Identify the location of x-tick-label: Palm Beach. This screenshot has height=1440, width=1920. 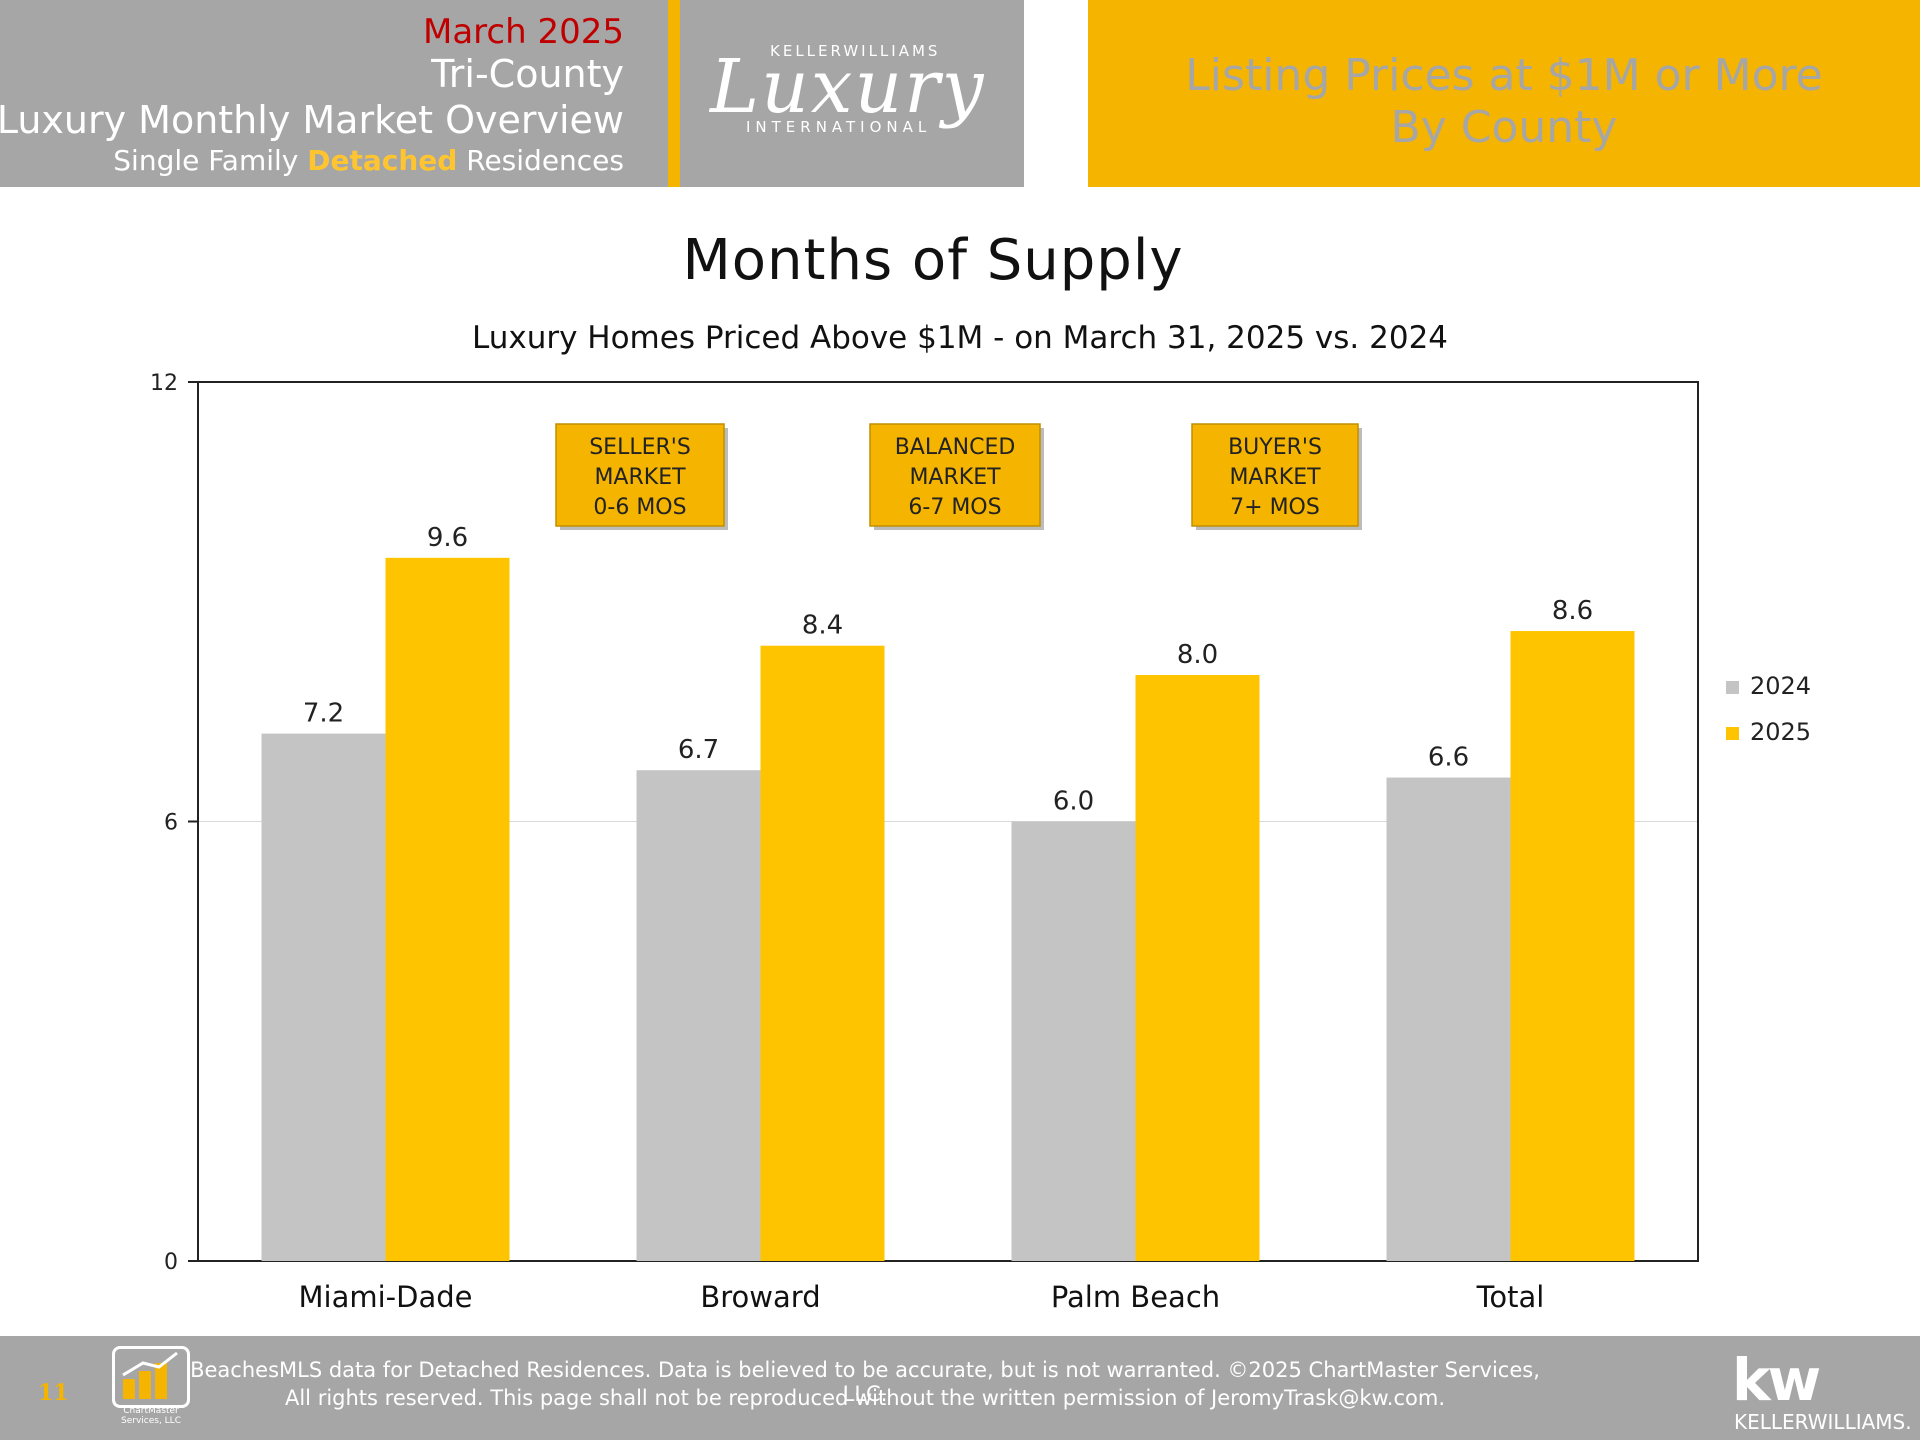
(1135, 1297).